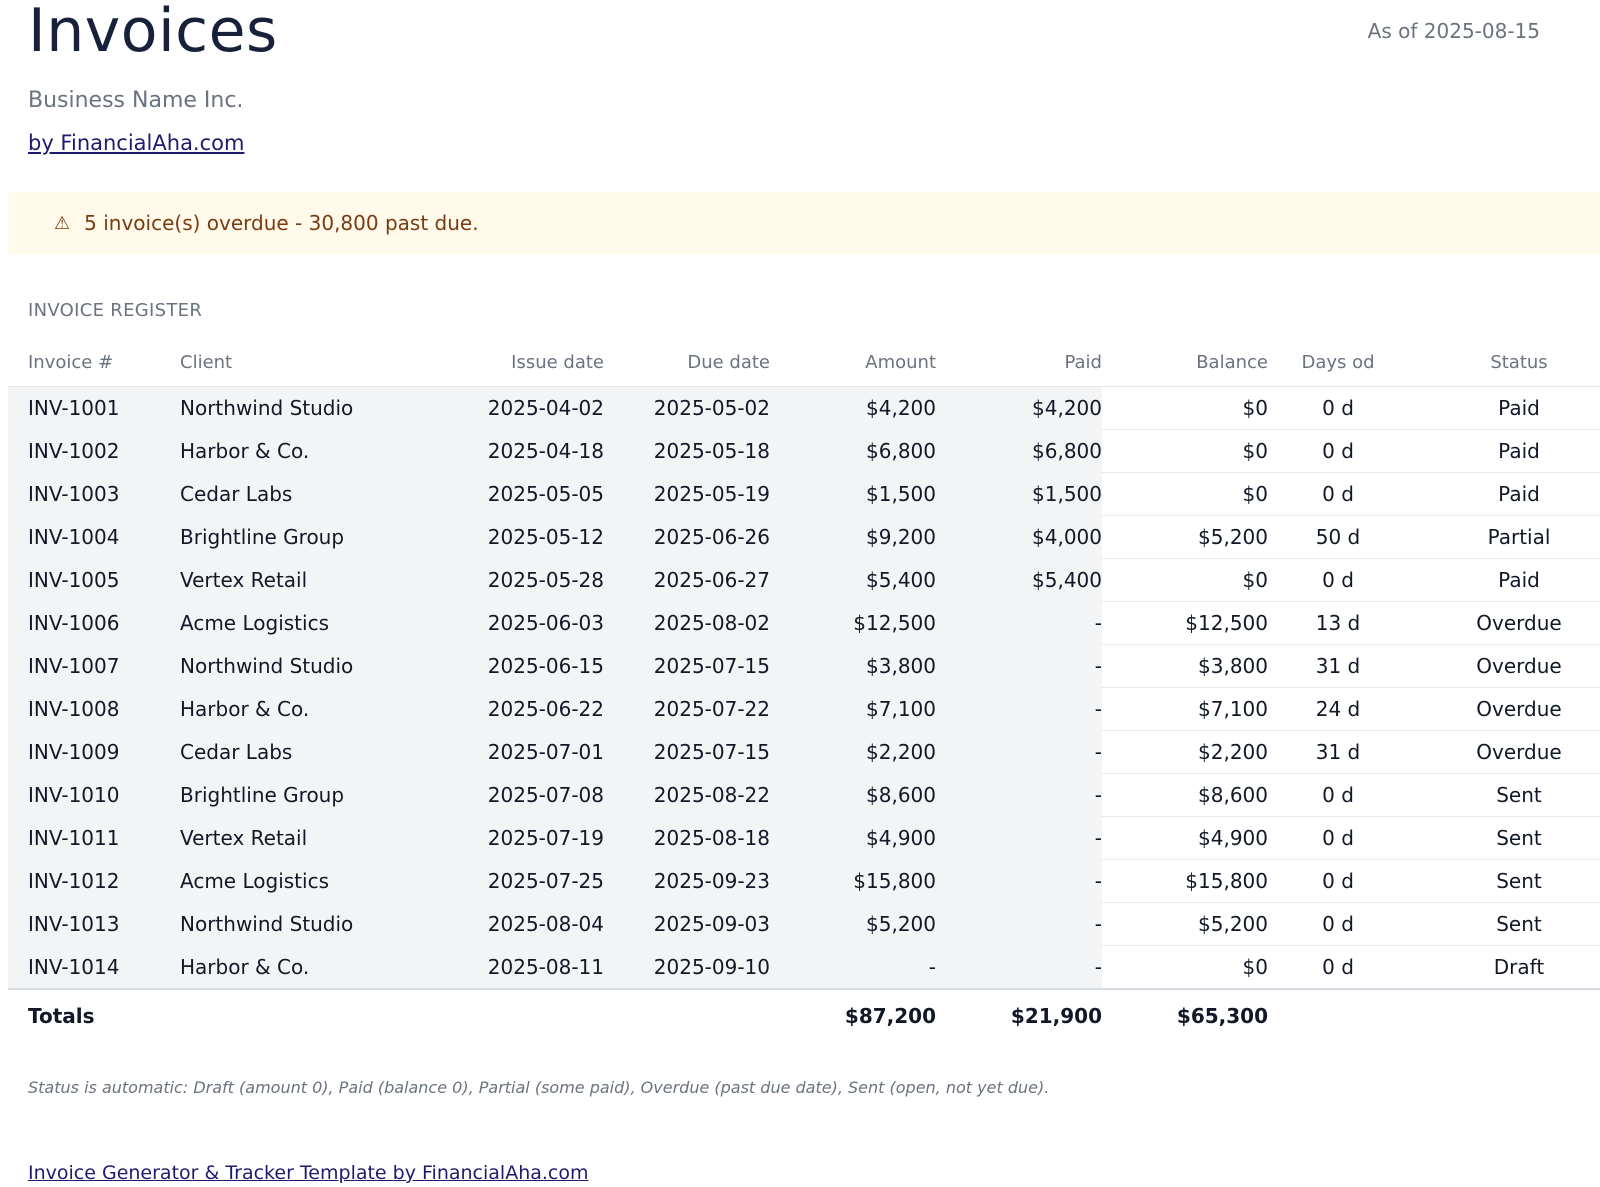  What do you see at coordinates (94, 709) in the screenshot?
I see `cell-invoice: INV-1008` at bounding box center [94, 709].